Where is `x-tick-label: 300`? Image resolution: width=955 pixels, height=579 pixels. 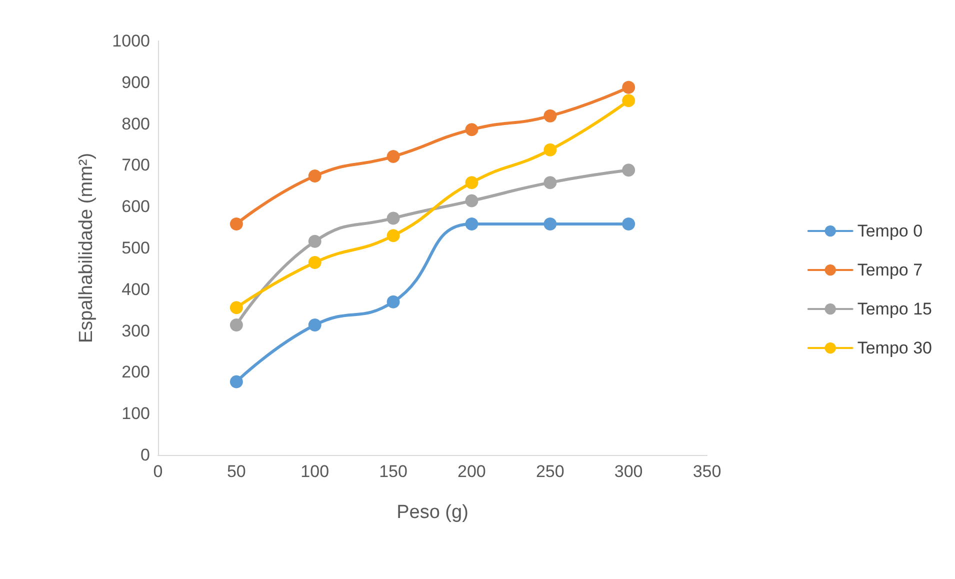 x-tick-label: 300 is located at coordinates (628, 471).